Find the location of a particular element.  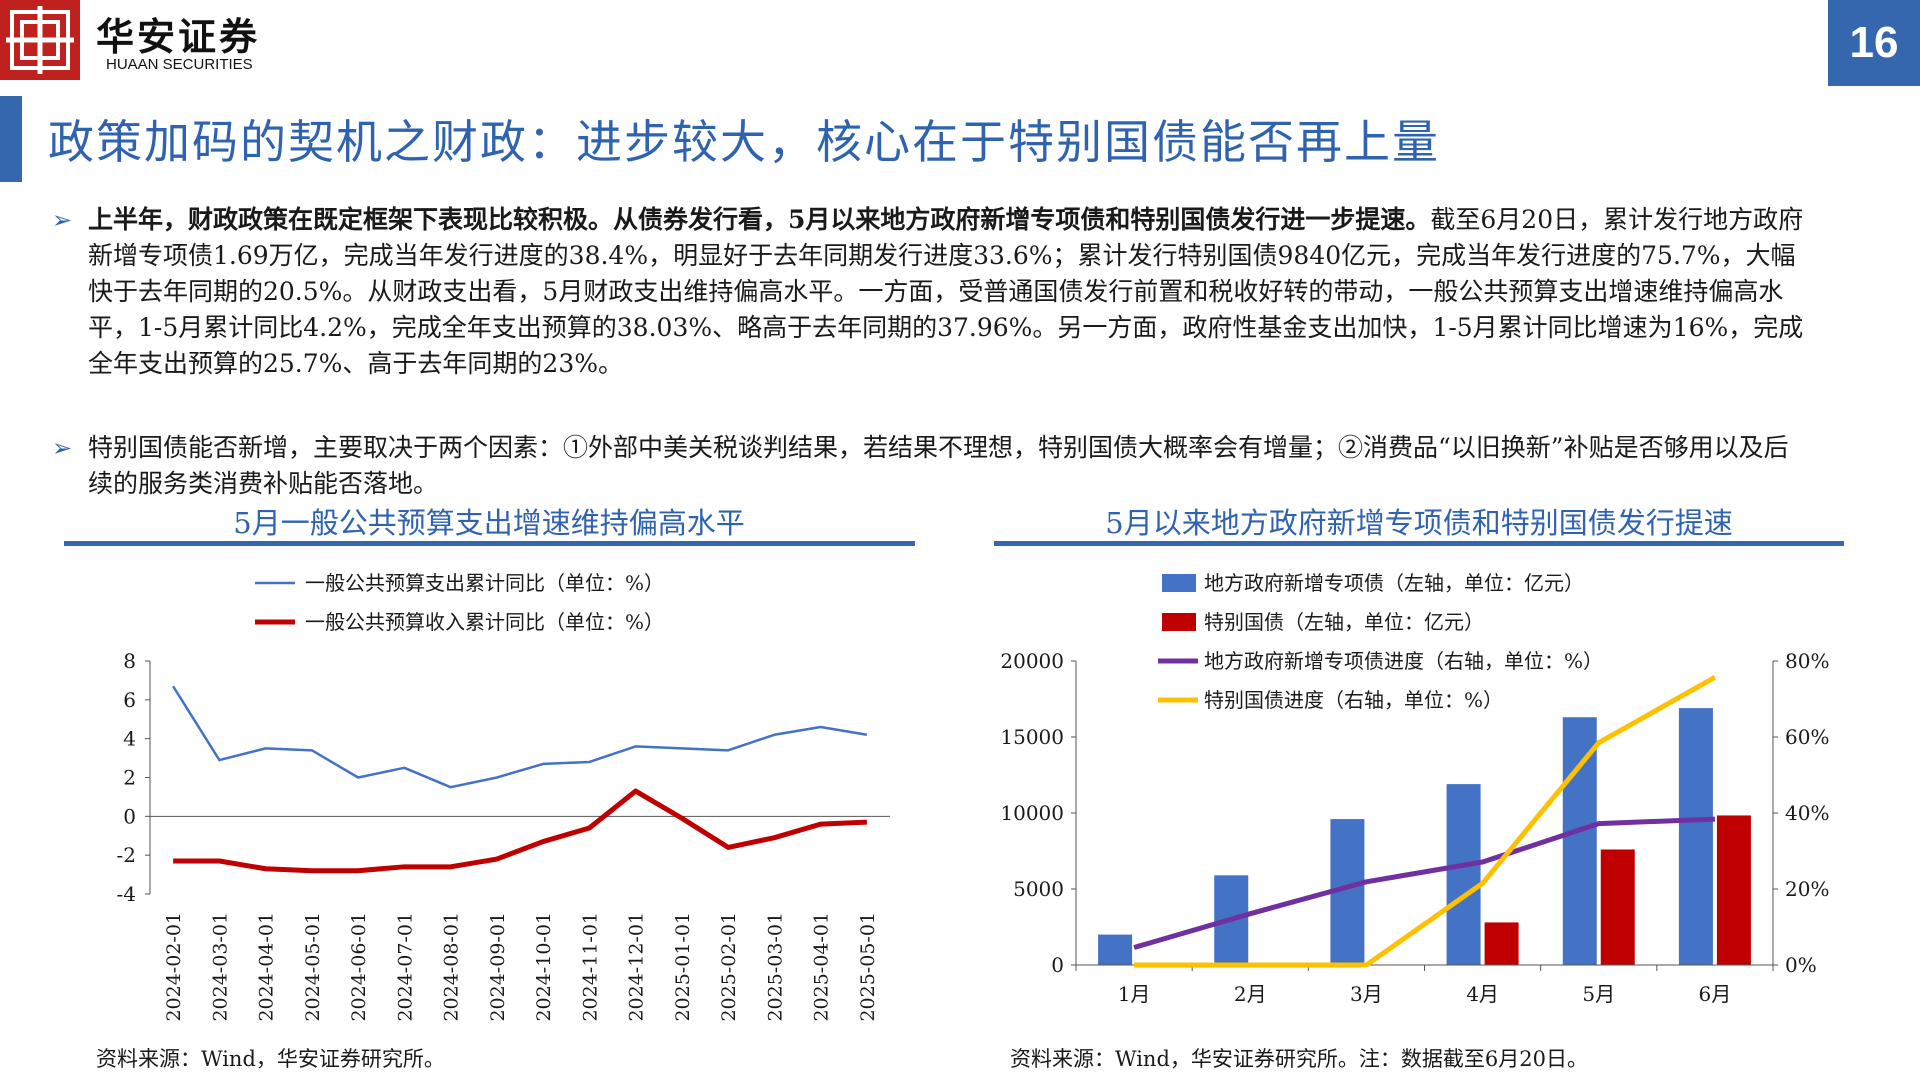

x-tick-label: 2025-01-01 is located at coordinates (683, 967).